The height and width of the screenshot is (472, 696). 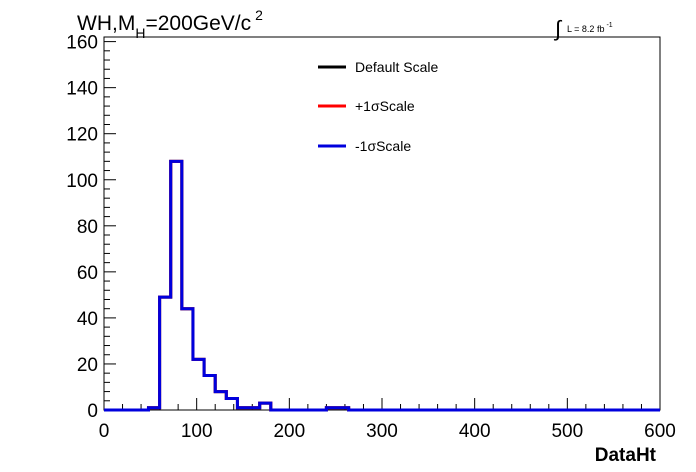 What do you see at coordinates (259, 15) in the screenshot?
I see `title-superscript: 2` at bounding box center [259, 15].